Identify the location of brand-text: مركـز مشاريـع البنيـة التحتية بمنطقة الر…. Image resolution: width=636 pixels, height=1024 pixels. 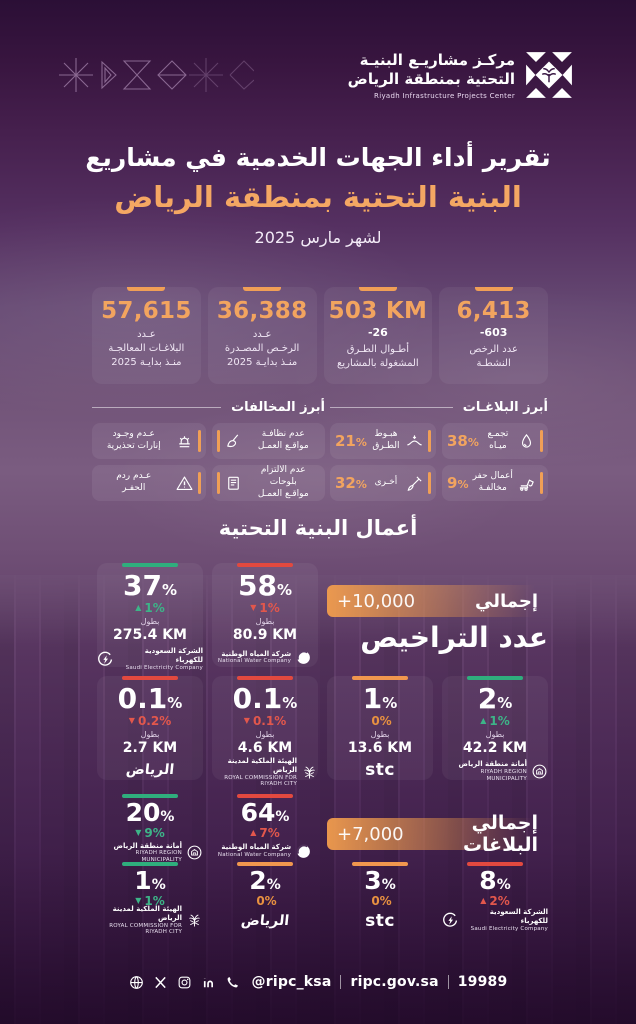
(431, 75).